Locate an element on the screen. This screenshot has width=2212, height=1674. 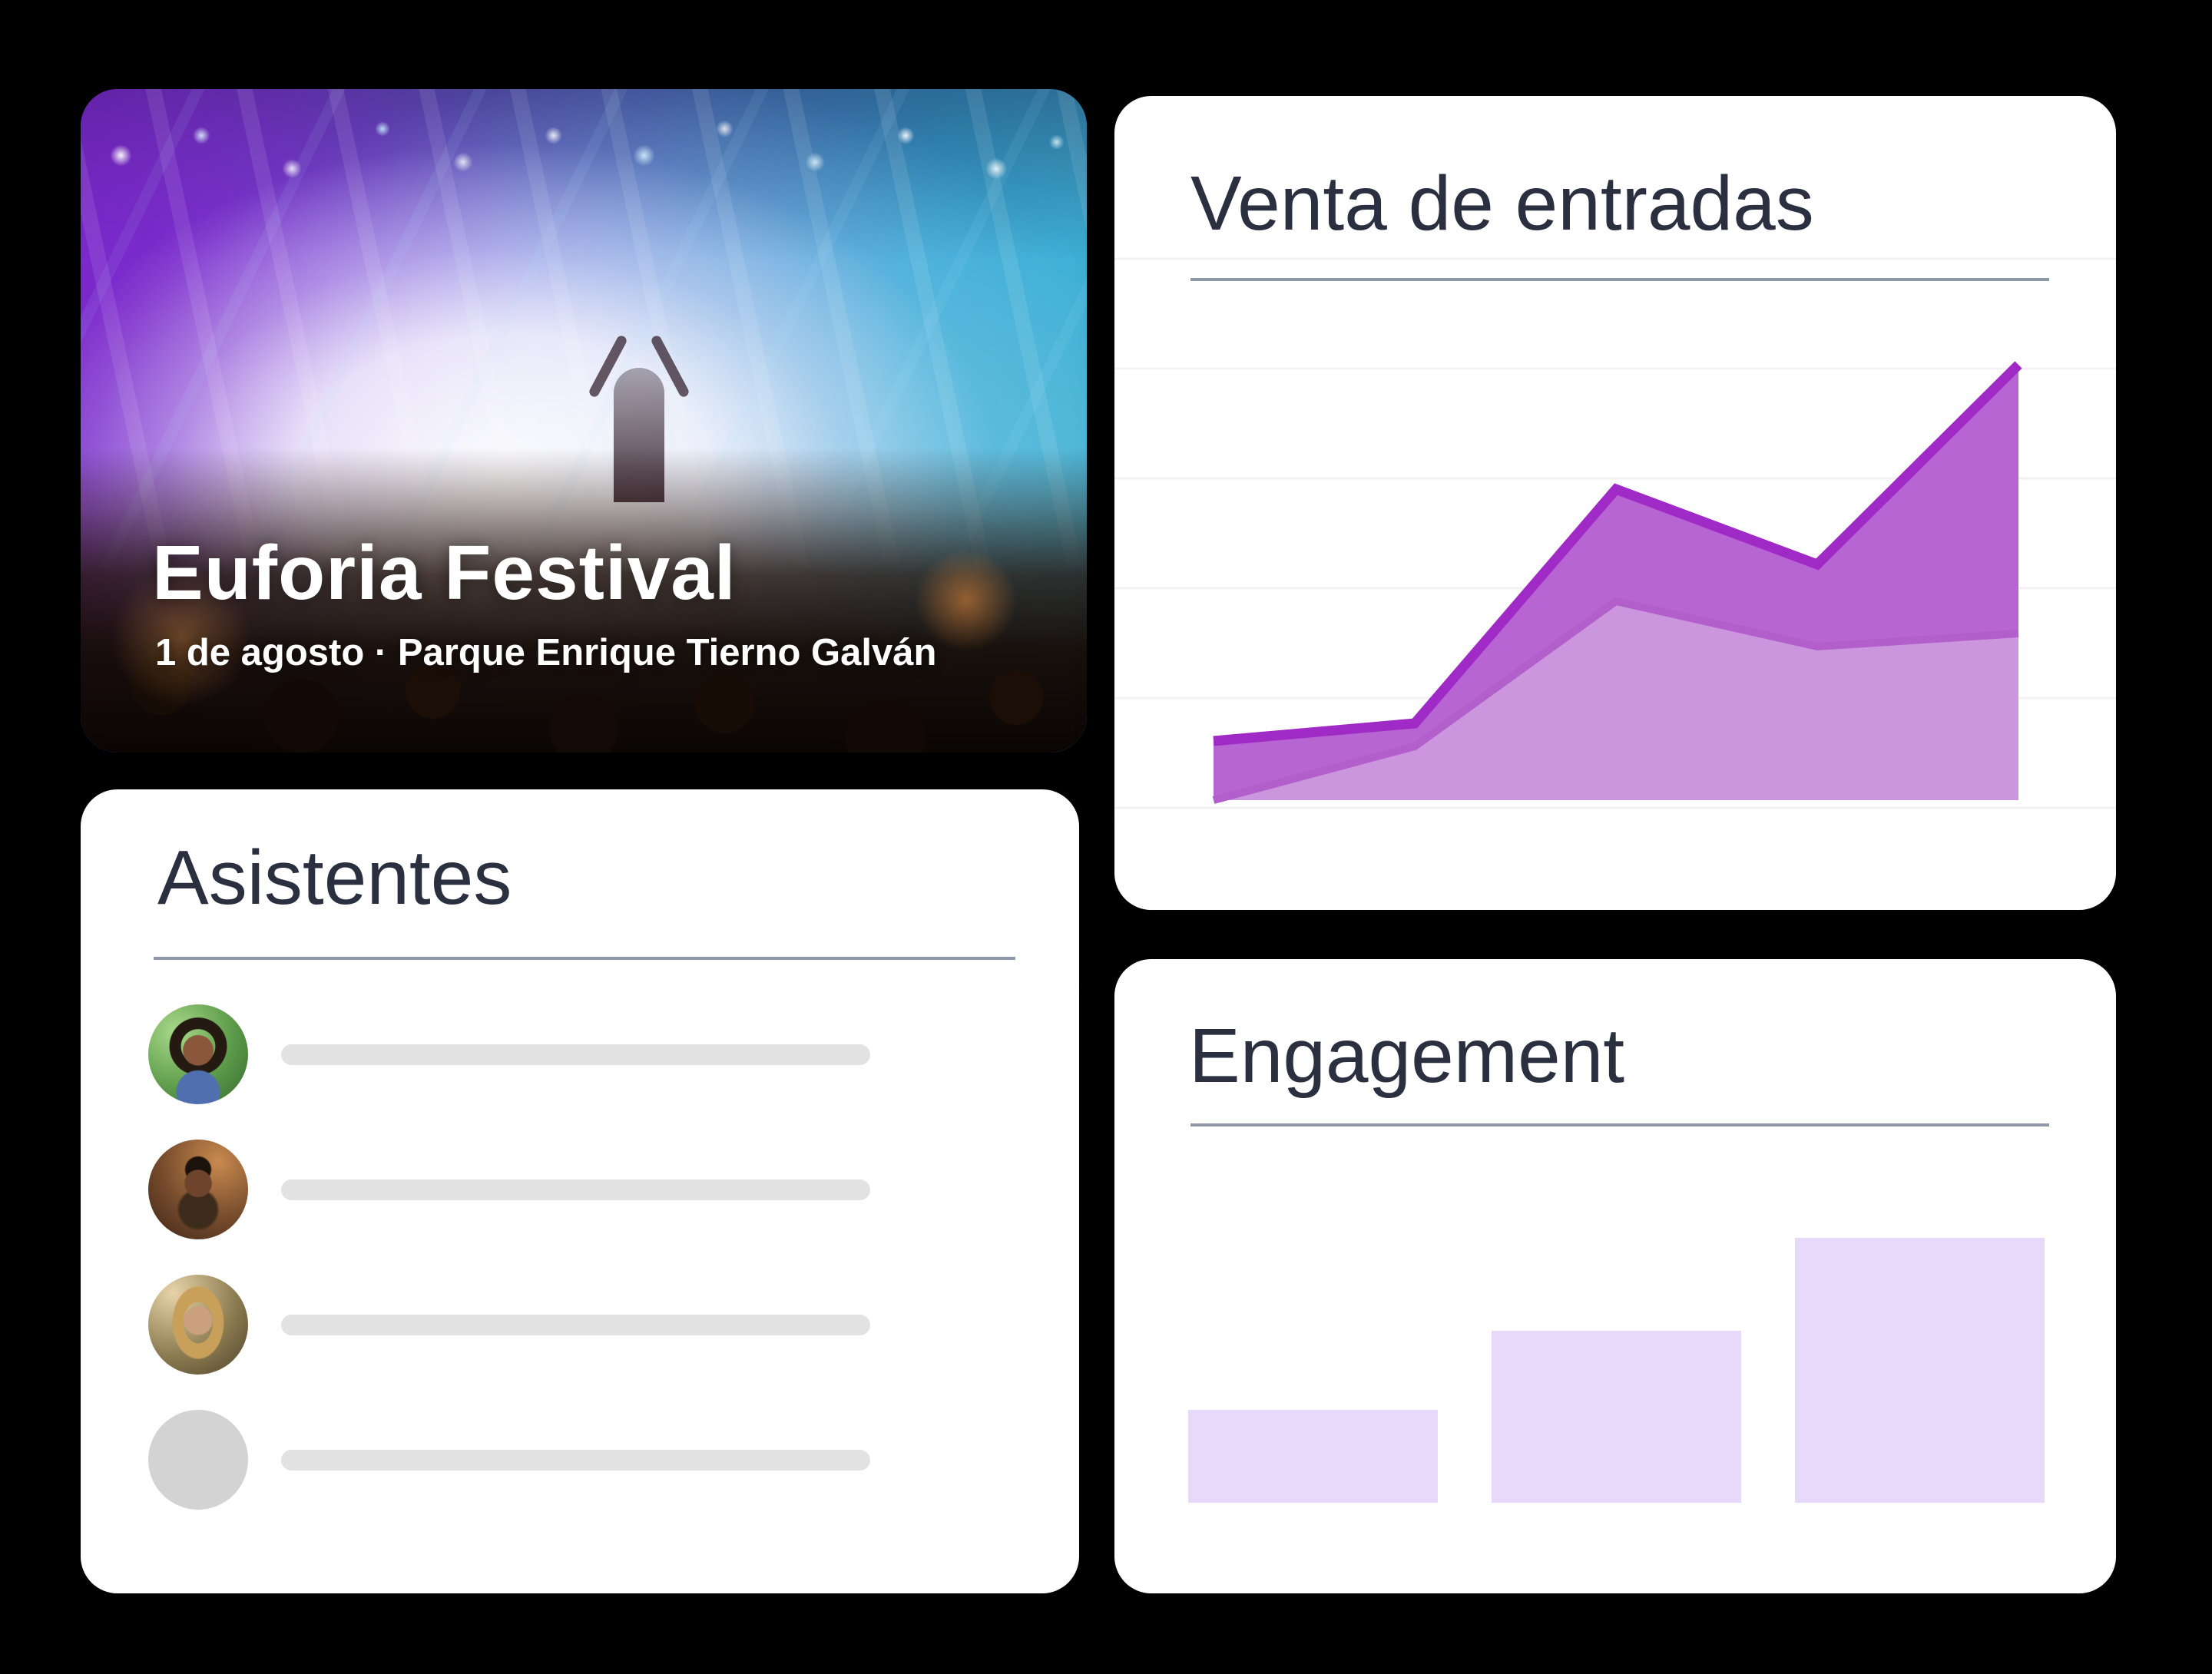
engagement-title: Engagement is located at coordinates (1407, 1056).